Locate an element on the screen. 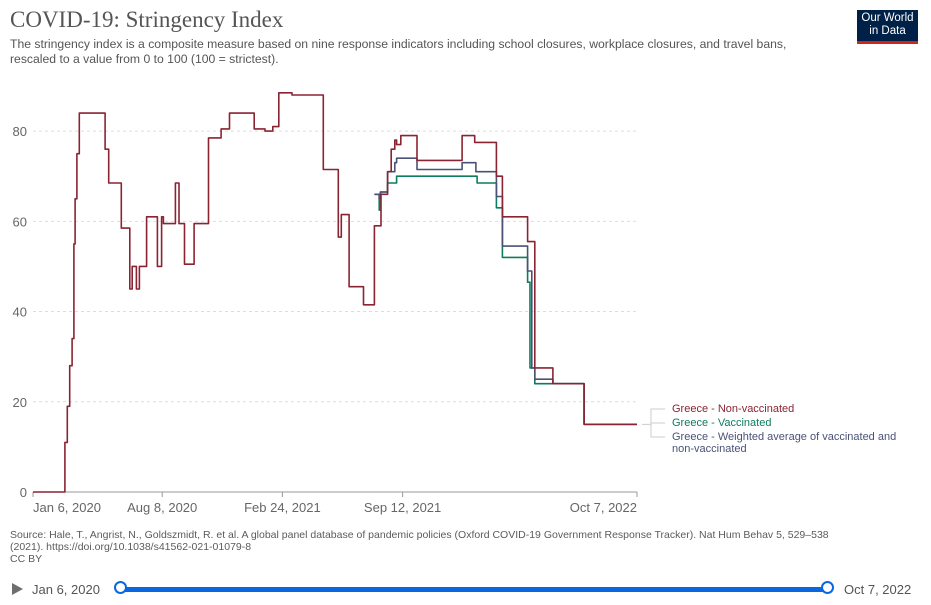  play-icon is located at coordinates (17, 589).